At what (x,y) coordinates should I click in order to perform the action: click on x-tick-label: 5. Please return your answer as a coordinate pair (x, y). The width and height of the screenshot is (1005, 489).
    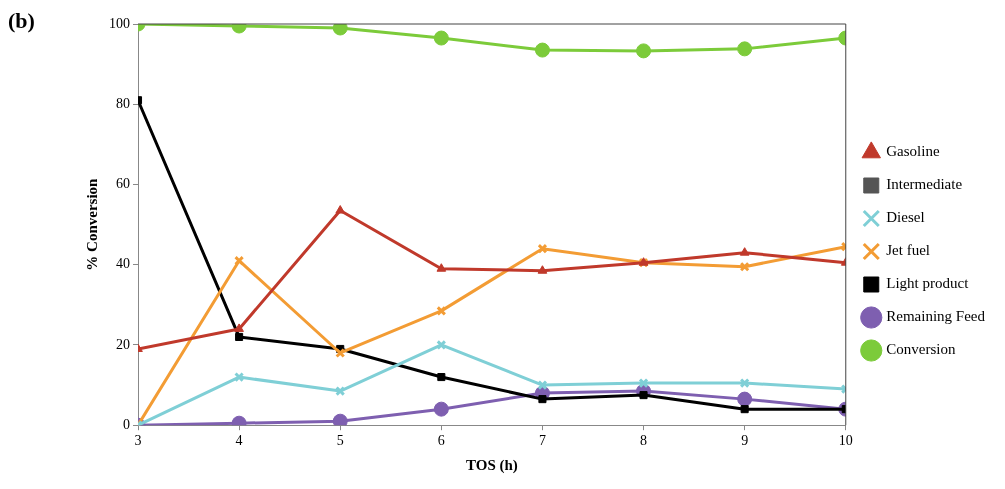
    Looking at the image, I should click on (340, 441).